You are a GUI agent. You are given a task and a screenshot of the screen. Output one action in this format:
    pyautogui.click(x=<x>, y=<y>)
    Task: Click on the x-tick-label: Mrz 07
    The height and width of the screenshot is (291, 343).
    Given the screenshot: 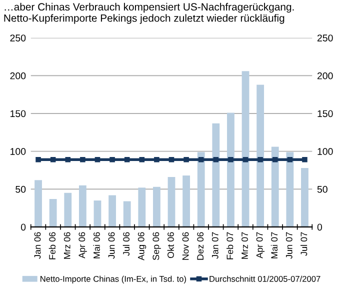 What is the action you would take?
    pyautogui.click(x=245, y=245)
    